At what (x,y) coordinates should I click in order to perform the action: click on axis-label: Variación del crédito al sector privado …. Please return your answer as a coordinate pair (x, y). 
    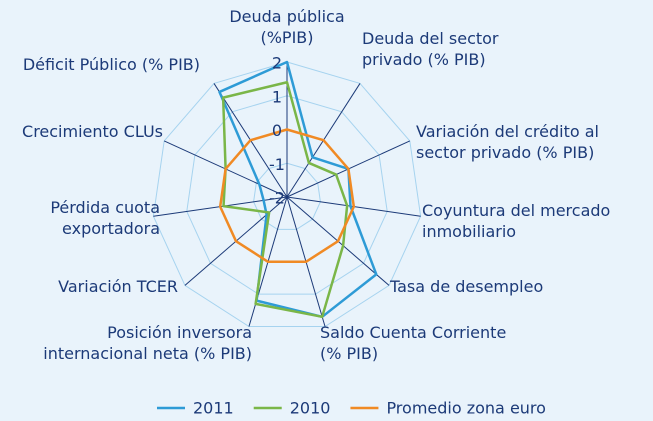
    Looking at the image, I should click on (507, 142).